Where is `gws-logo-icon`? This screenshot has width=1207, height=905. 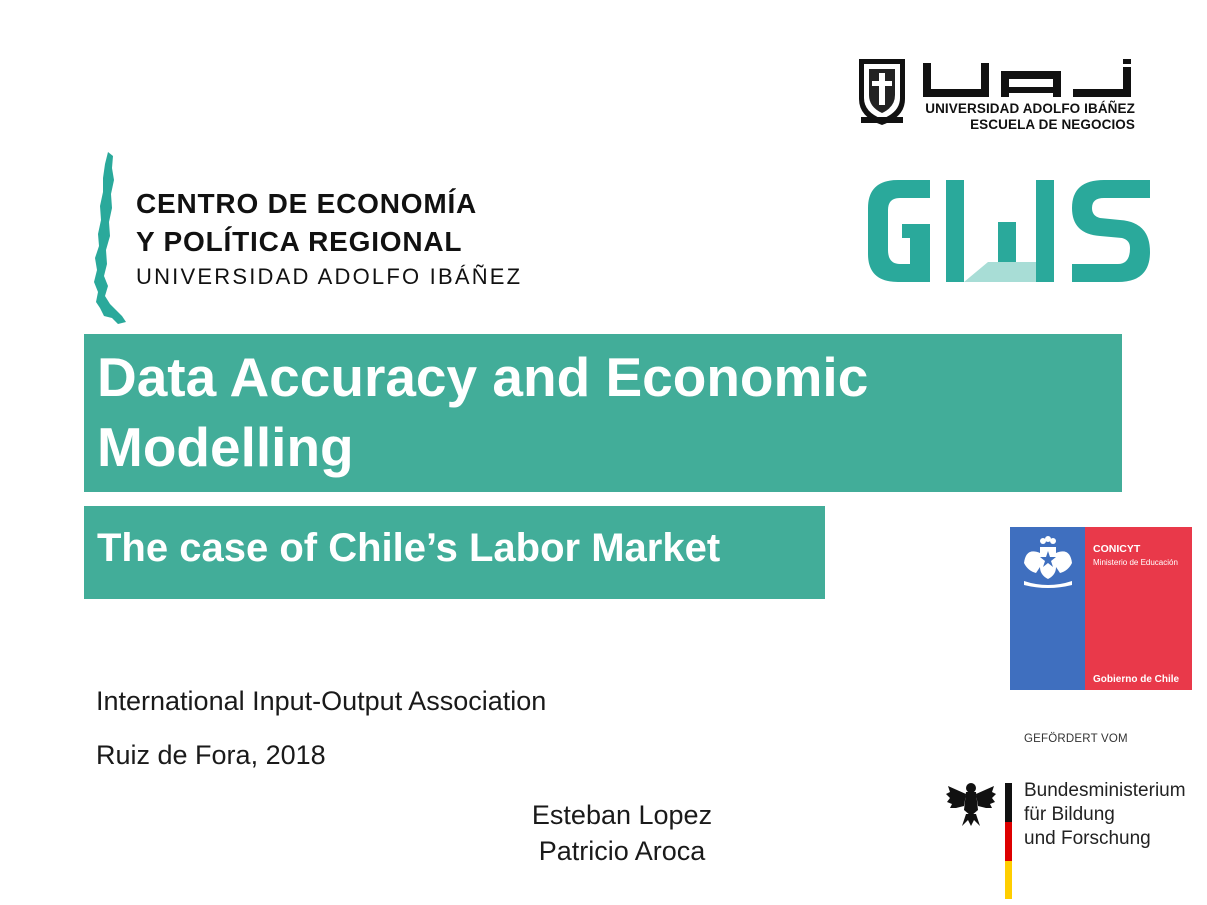 gws-logo-icon is located at coordinates (1009, 231).